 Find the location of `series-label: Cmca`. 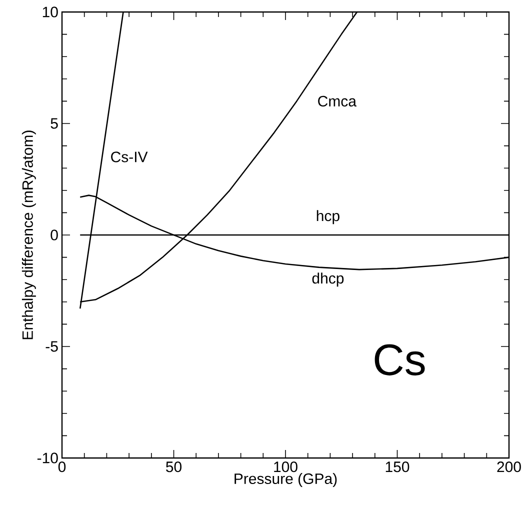

series-label: Cmca is located at coordinates (337, 101).